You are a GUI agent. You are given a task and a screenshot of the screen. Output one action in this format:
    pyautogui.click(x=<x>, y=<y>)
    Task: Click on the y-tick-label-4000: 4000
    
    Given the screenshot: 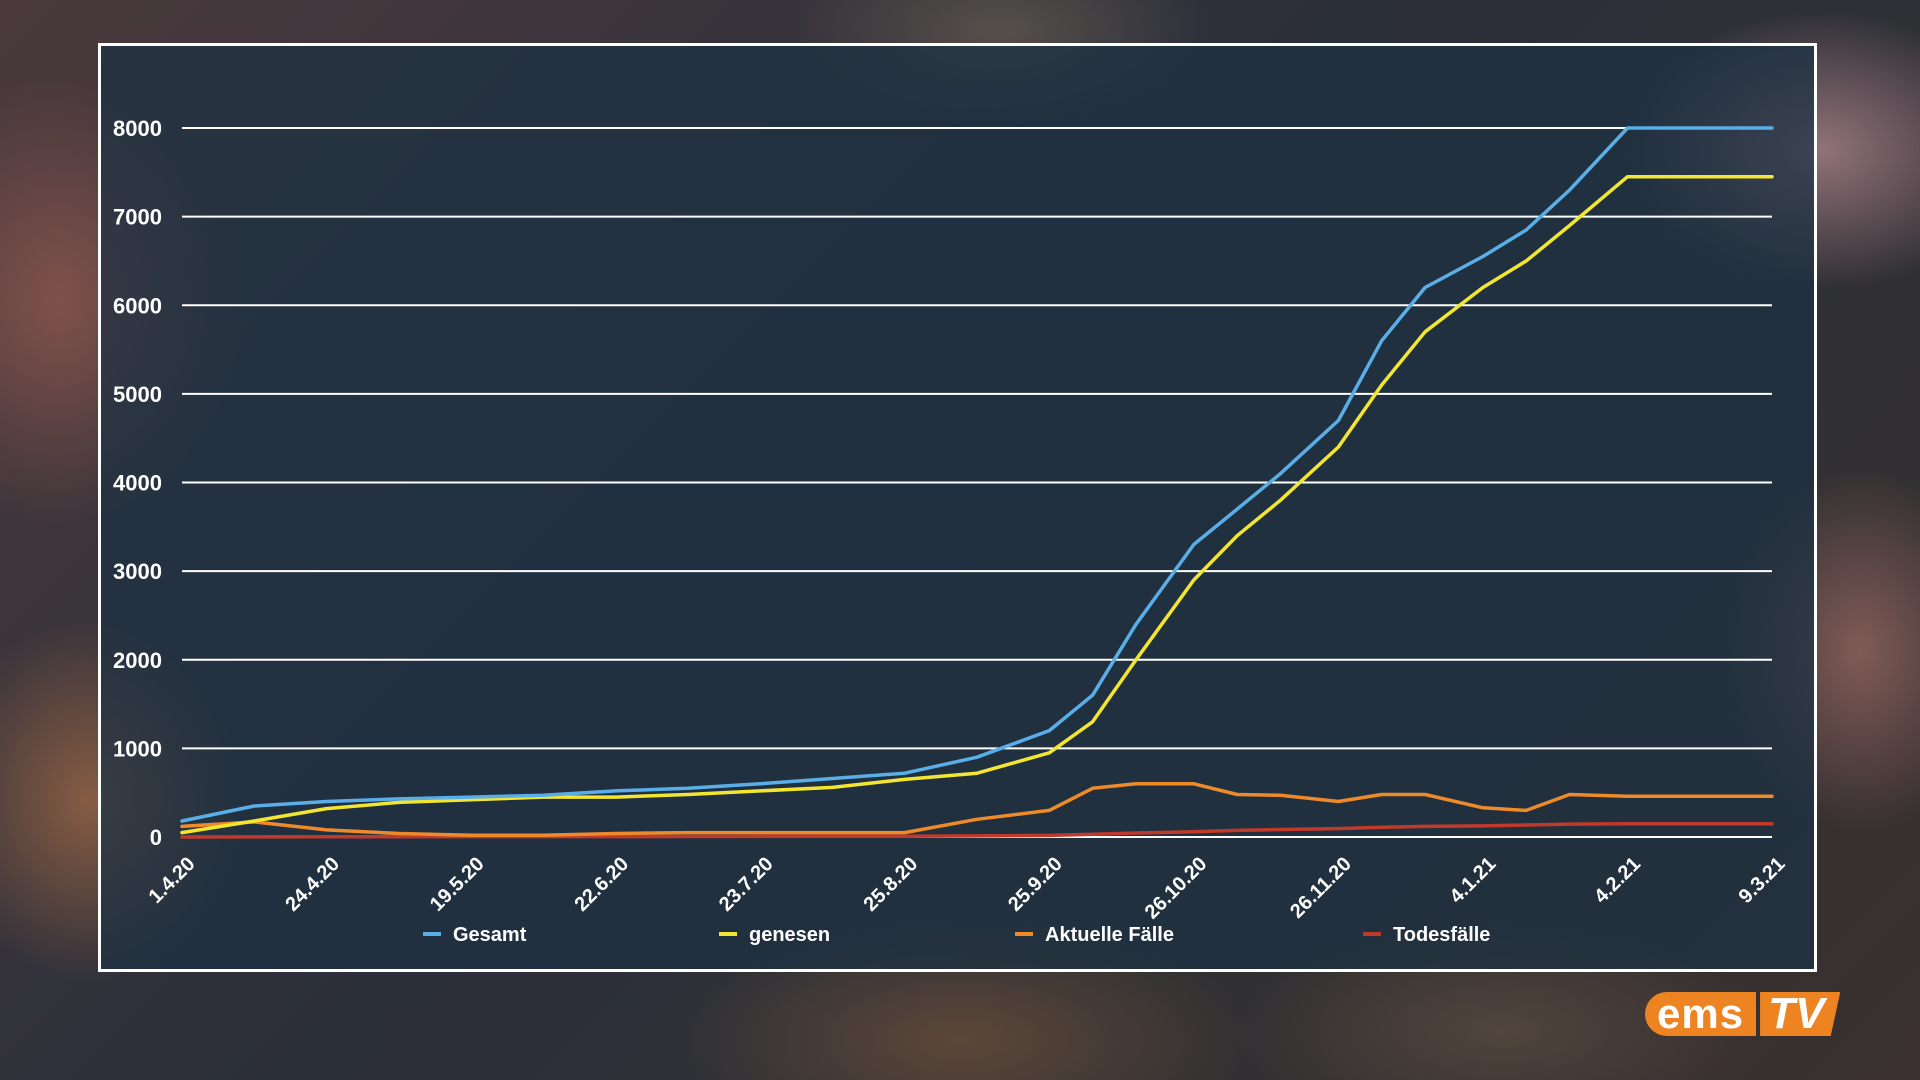 What is the action you would take?
    pyautogui.click(x=137, y=483)
    